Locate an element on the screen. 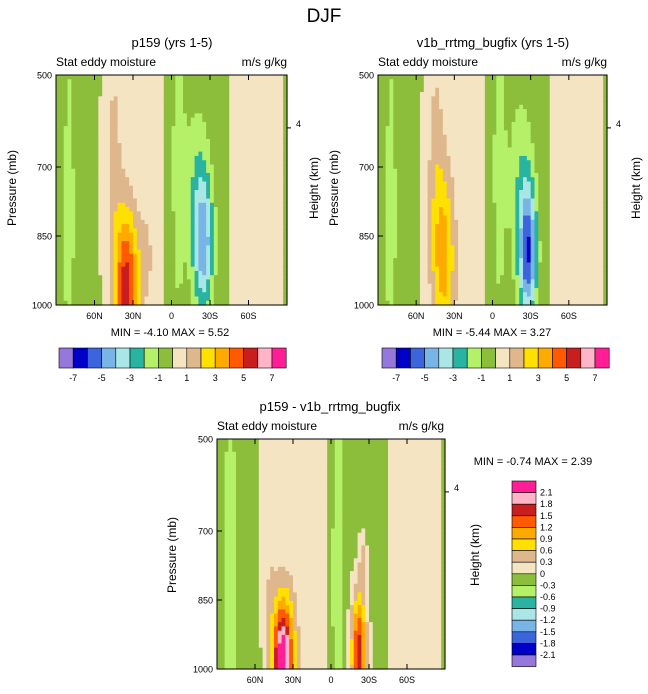 The image size is (648, 694). x-tick-label: 0 is located at coordinates (492, 316).